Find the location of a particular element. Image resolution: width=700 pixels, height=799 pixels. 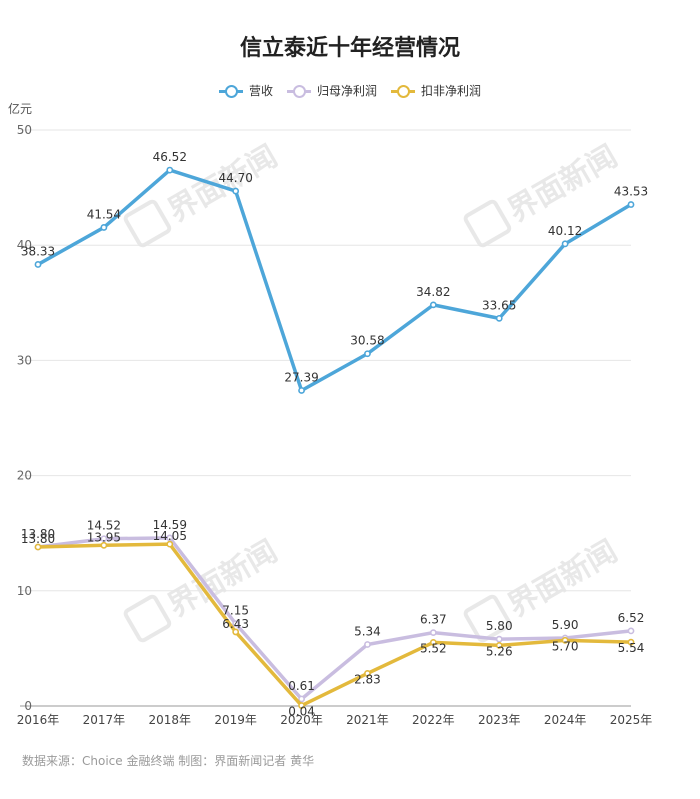

y-axis-unit-label: 亿元 is located at coordinates (20, 109).